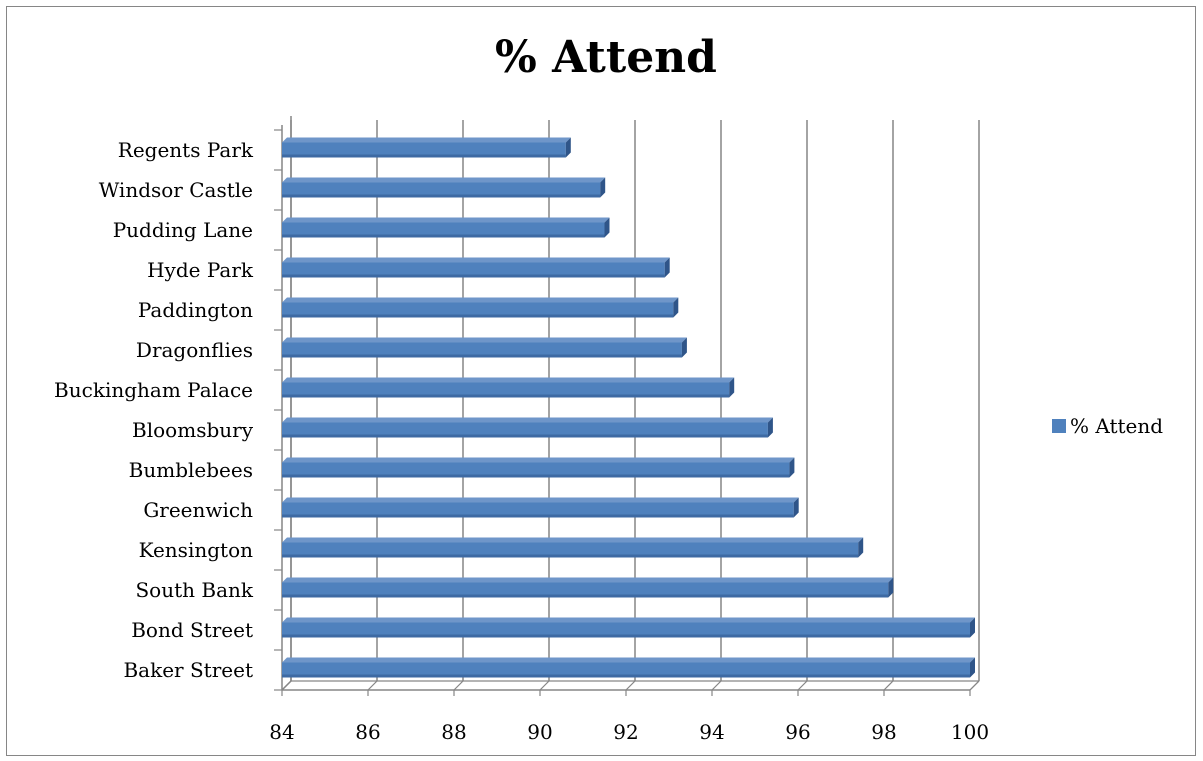 Image resolution: width=1203 pixels, height=761 pixels. Describe the element at coordinates (625, 732) in the screenshot. I see `x-tick-label: 92` at that location.